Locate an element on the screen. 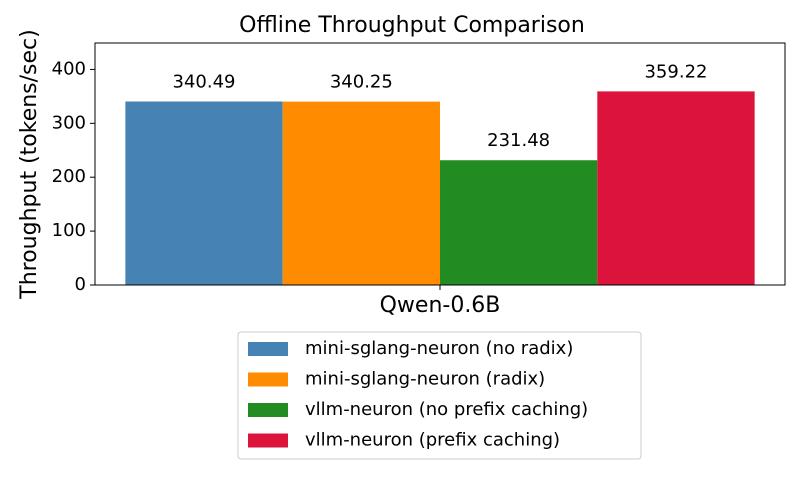 The width and height of the screenshot is (800, 500). value-label: 340.49 is located at coordinates (204, 81).